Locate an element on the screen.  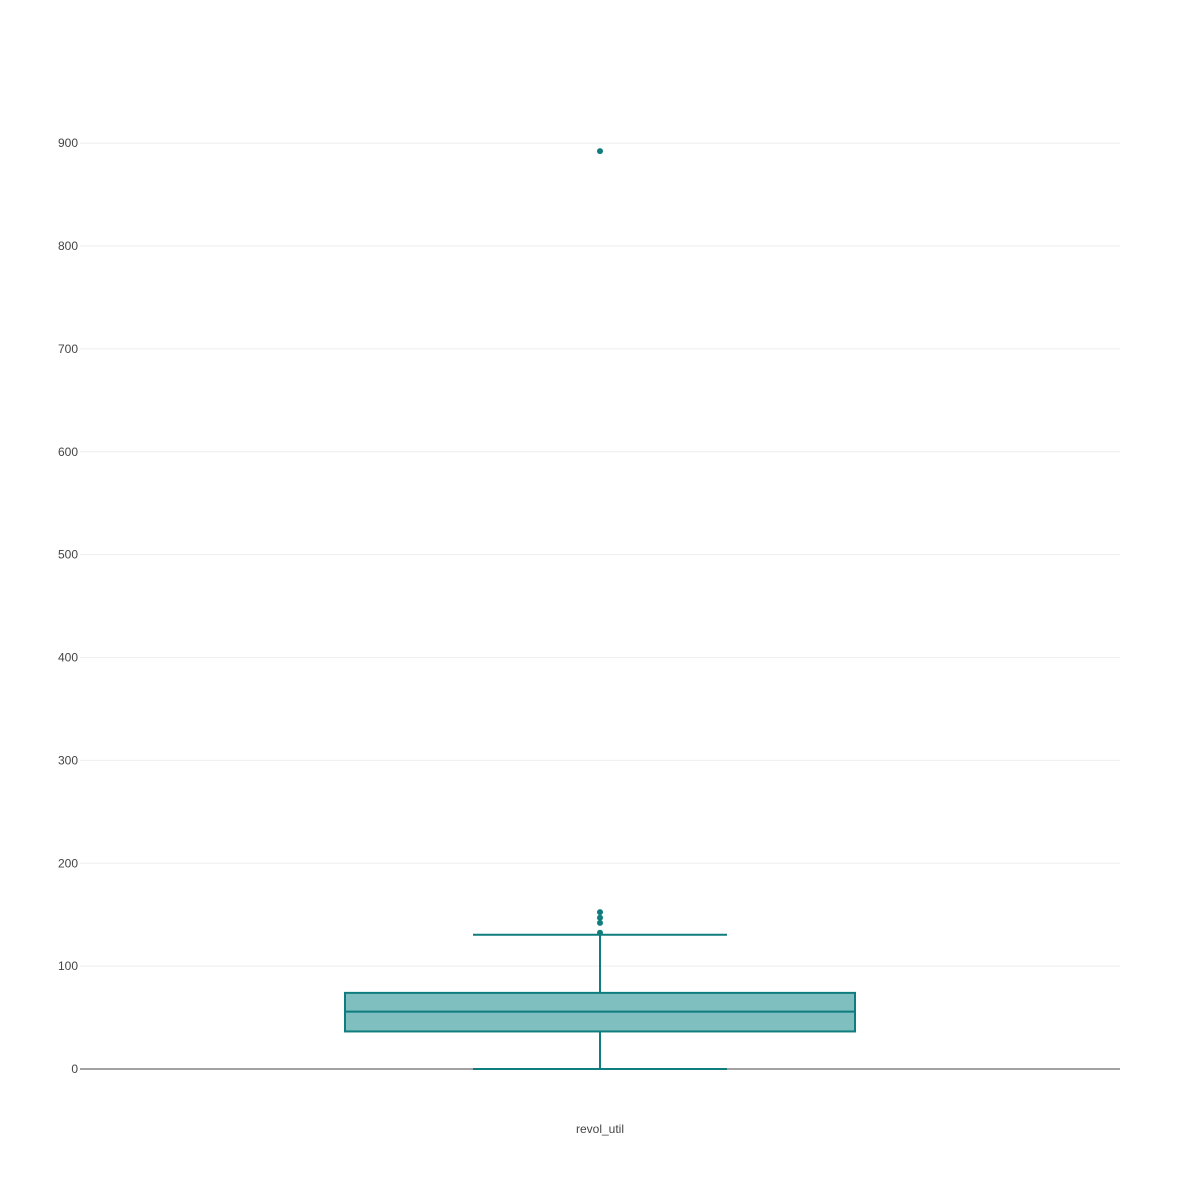
y-tick-label: 500 is located at coordinates (68, 555).